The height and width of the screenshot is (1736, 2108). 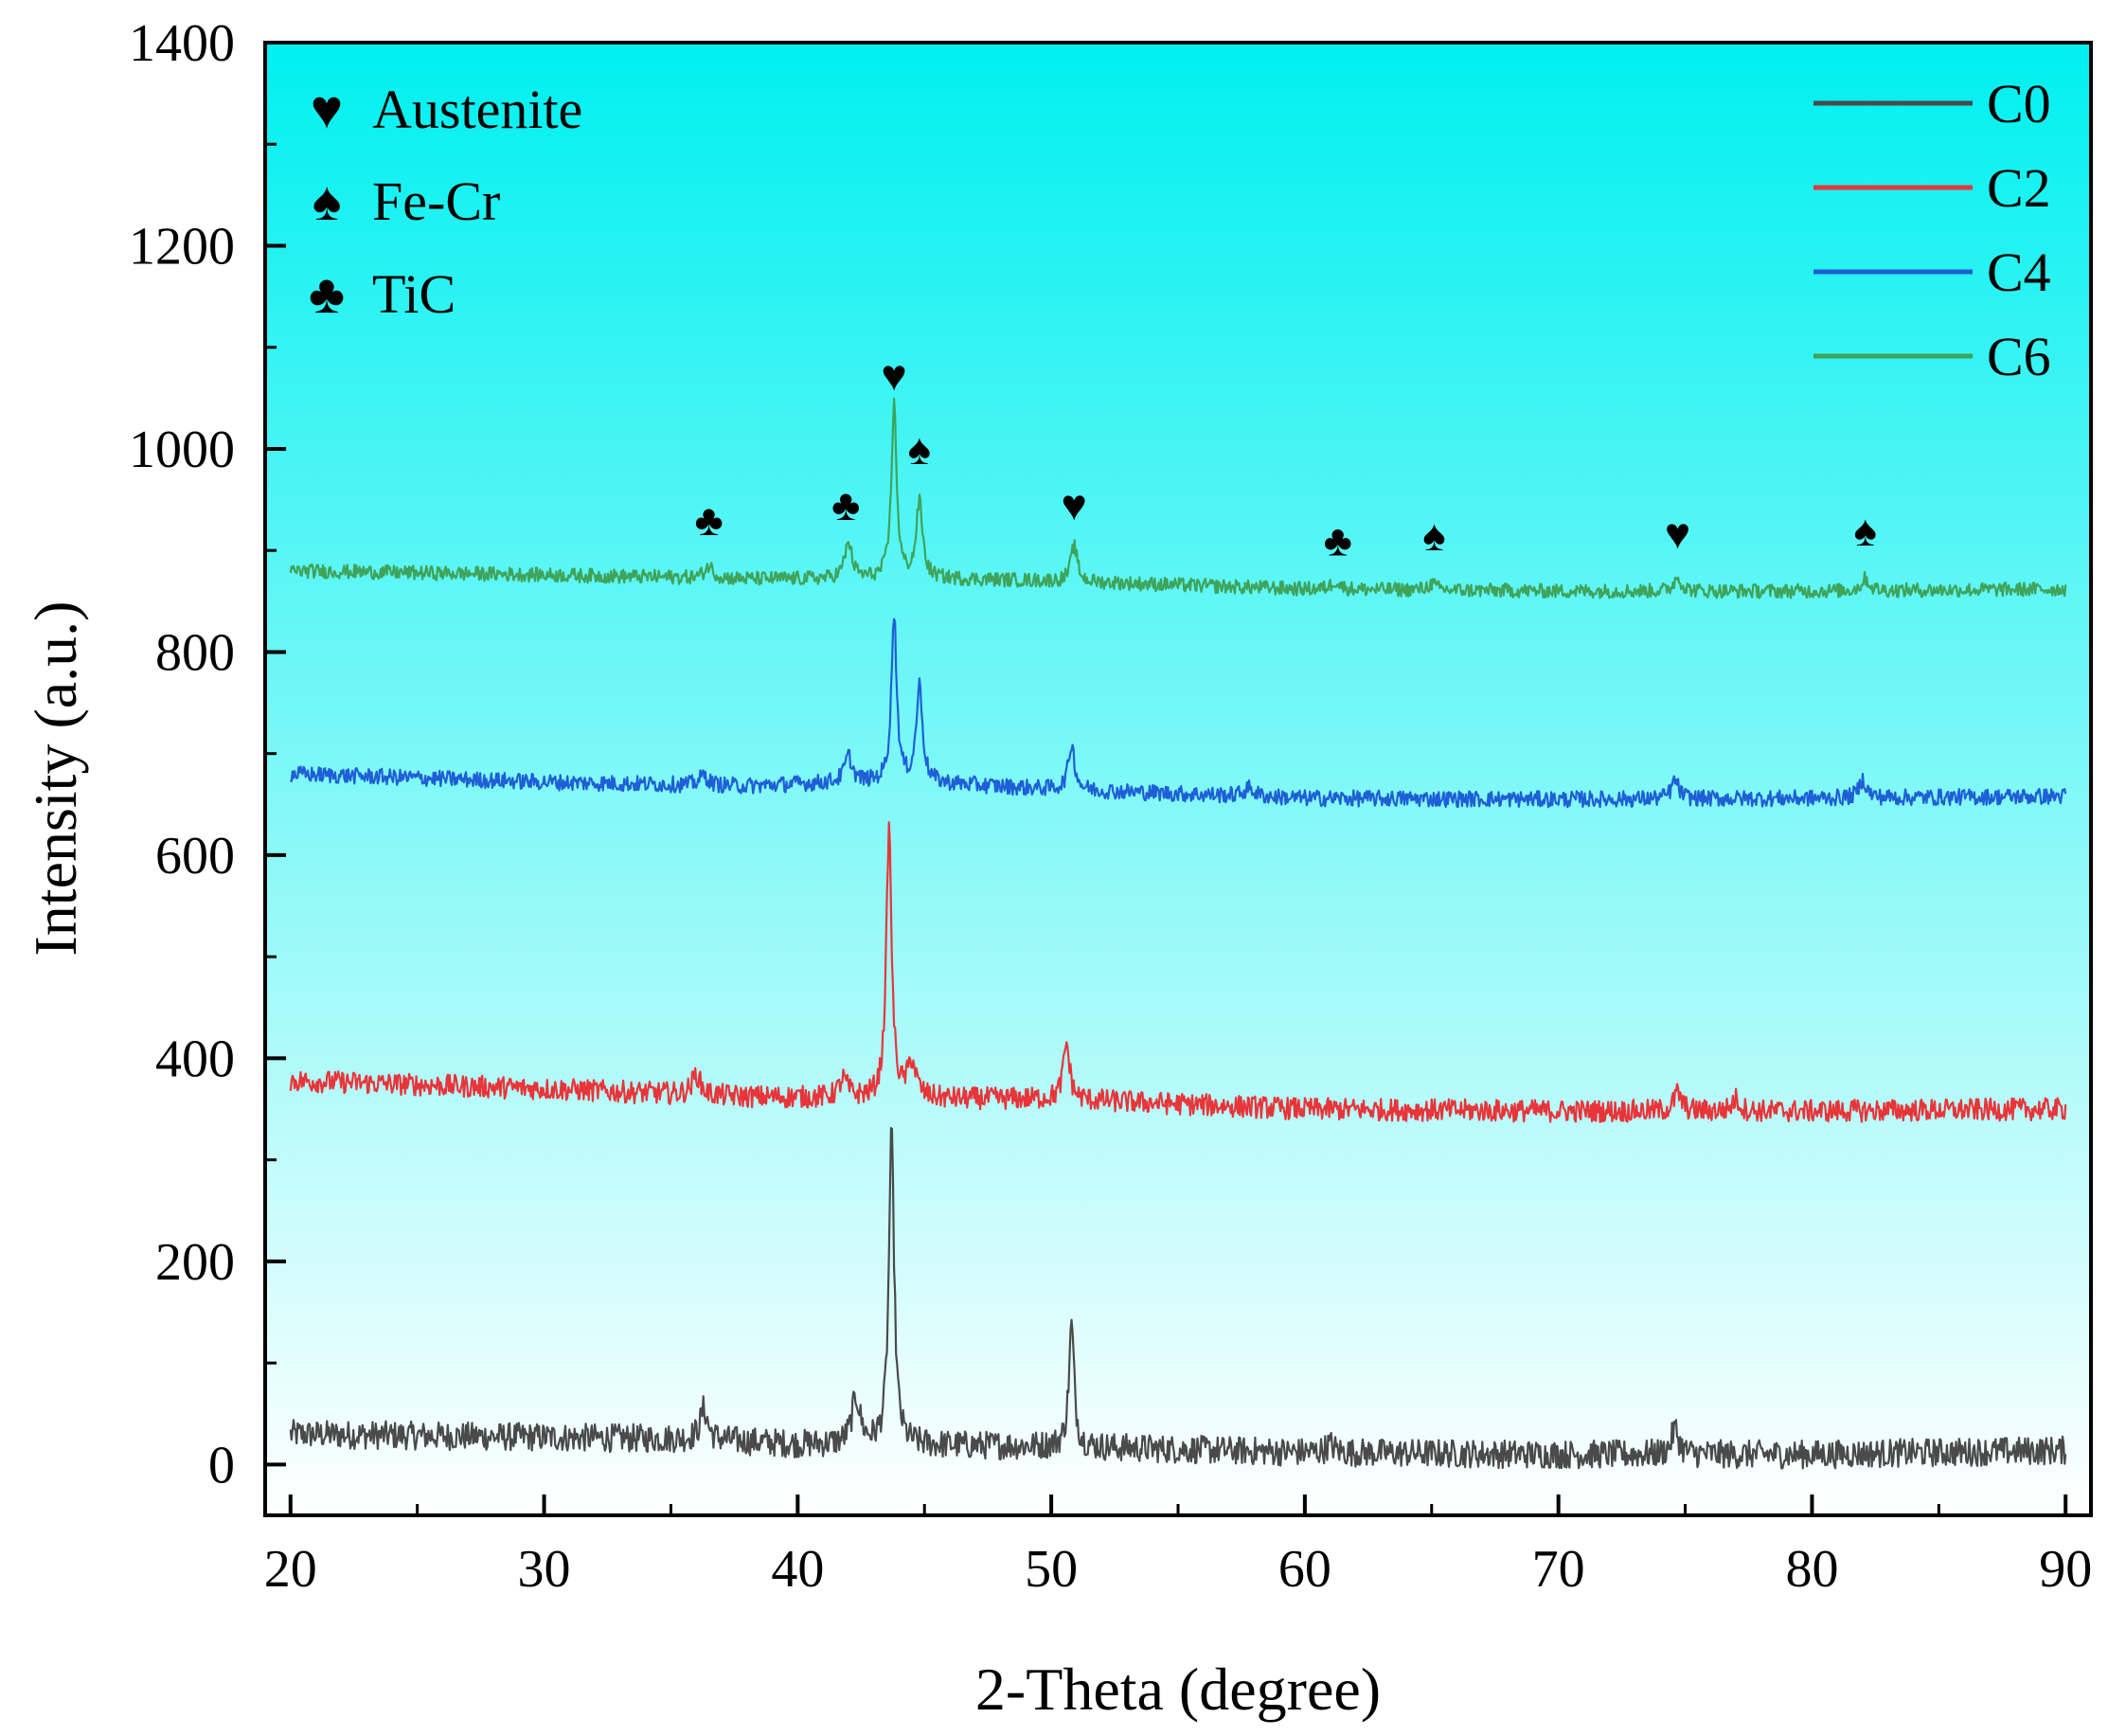 I want to click on phase-legend-tic-label: TiC, so click(x=414, y=294).